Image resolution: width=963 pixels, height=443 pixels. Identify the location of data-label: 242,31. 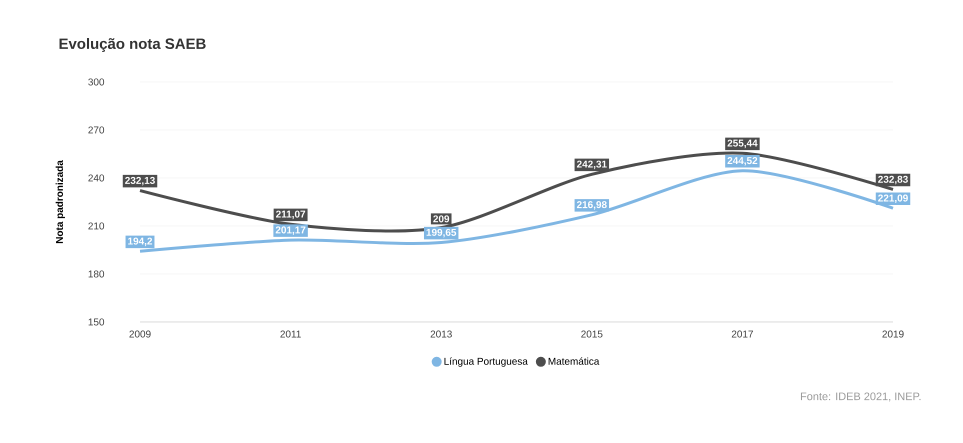
(591, 165).